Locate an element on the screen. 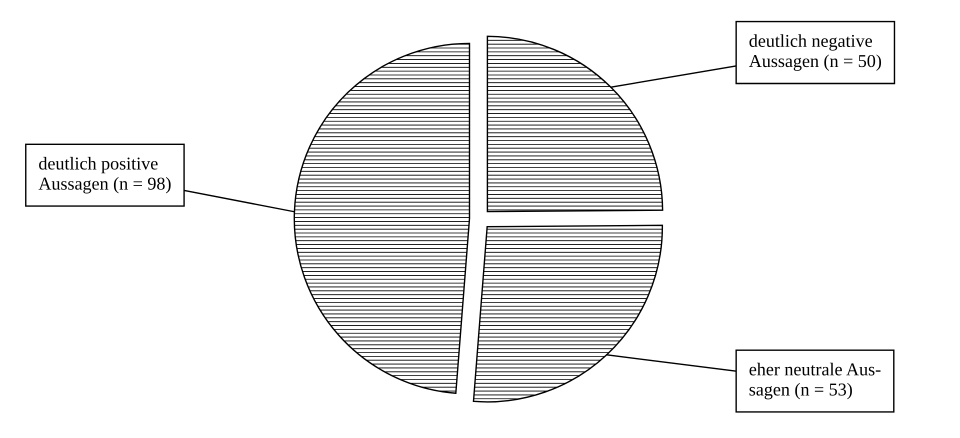 This screenshot has height=438, width=960. slice-label: deutlich negative Aussagen (n = 50) is located at coordinates (815, 52).